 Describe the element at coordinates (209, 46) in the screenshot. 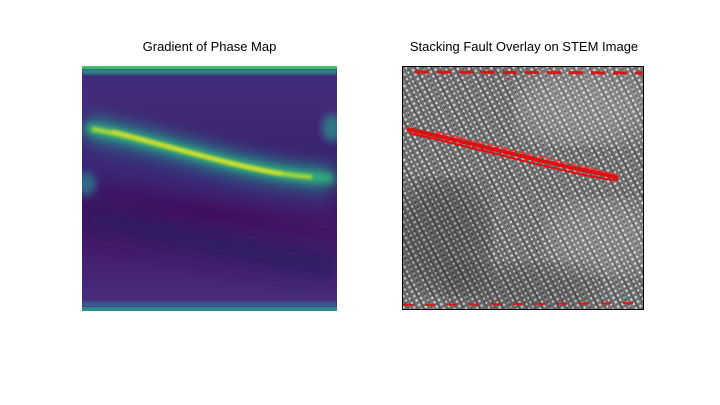

I see `gradient-phase-map-title: Gradient of Phase Map` at that location.